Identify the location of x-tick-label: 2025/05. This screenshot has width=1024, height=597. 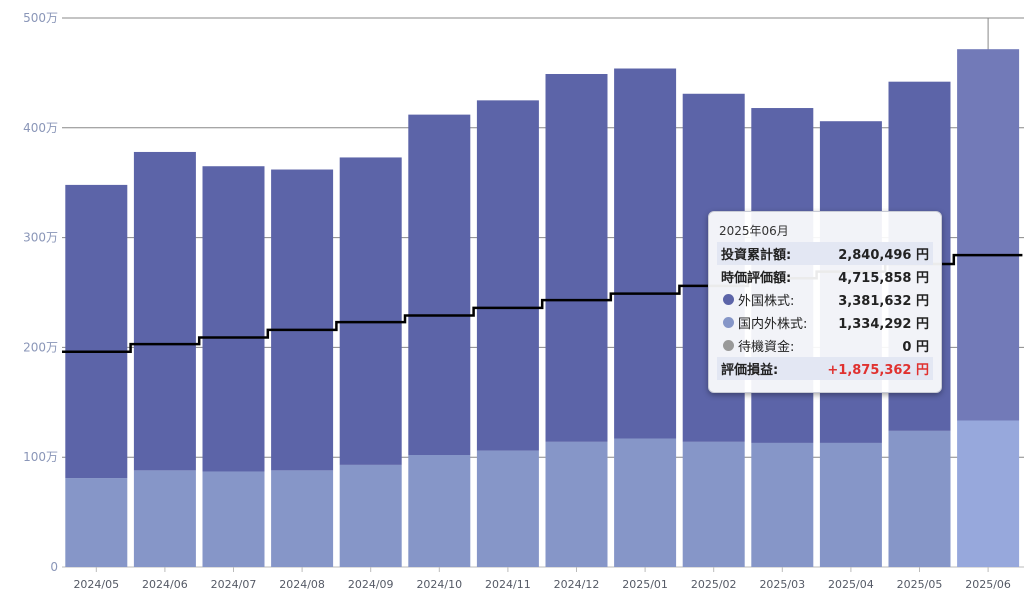
(920, 584).